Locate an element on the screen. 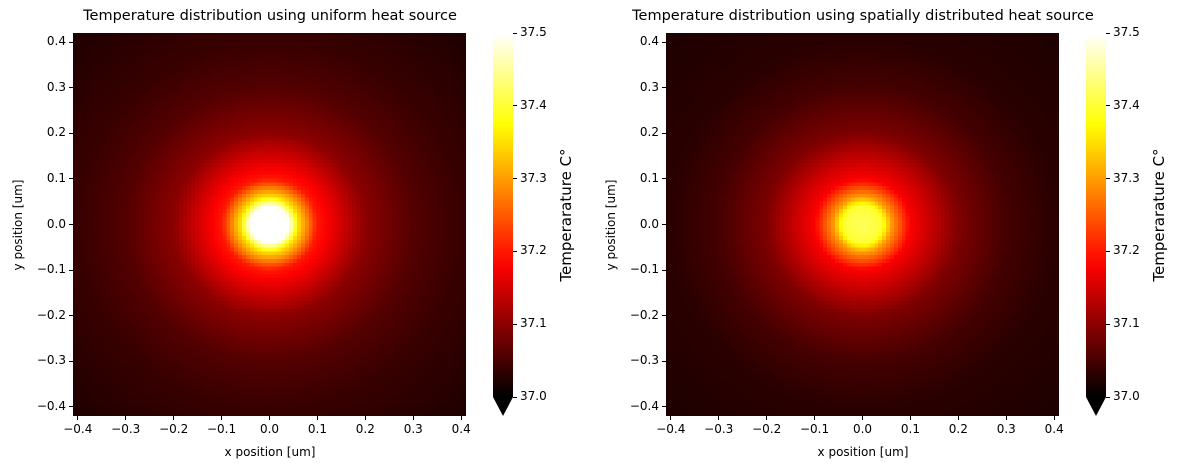  y-tick-label: 0.3 is located at coordinates (649, 86).